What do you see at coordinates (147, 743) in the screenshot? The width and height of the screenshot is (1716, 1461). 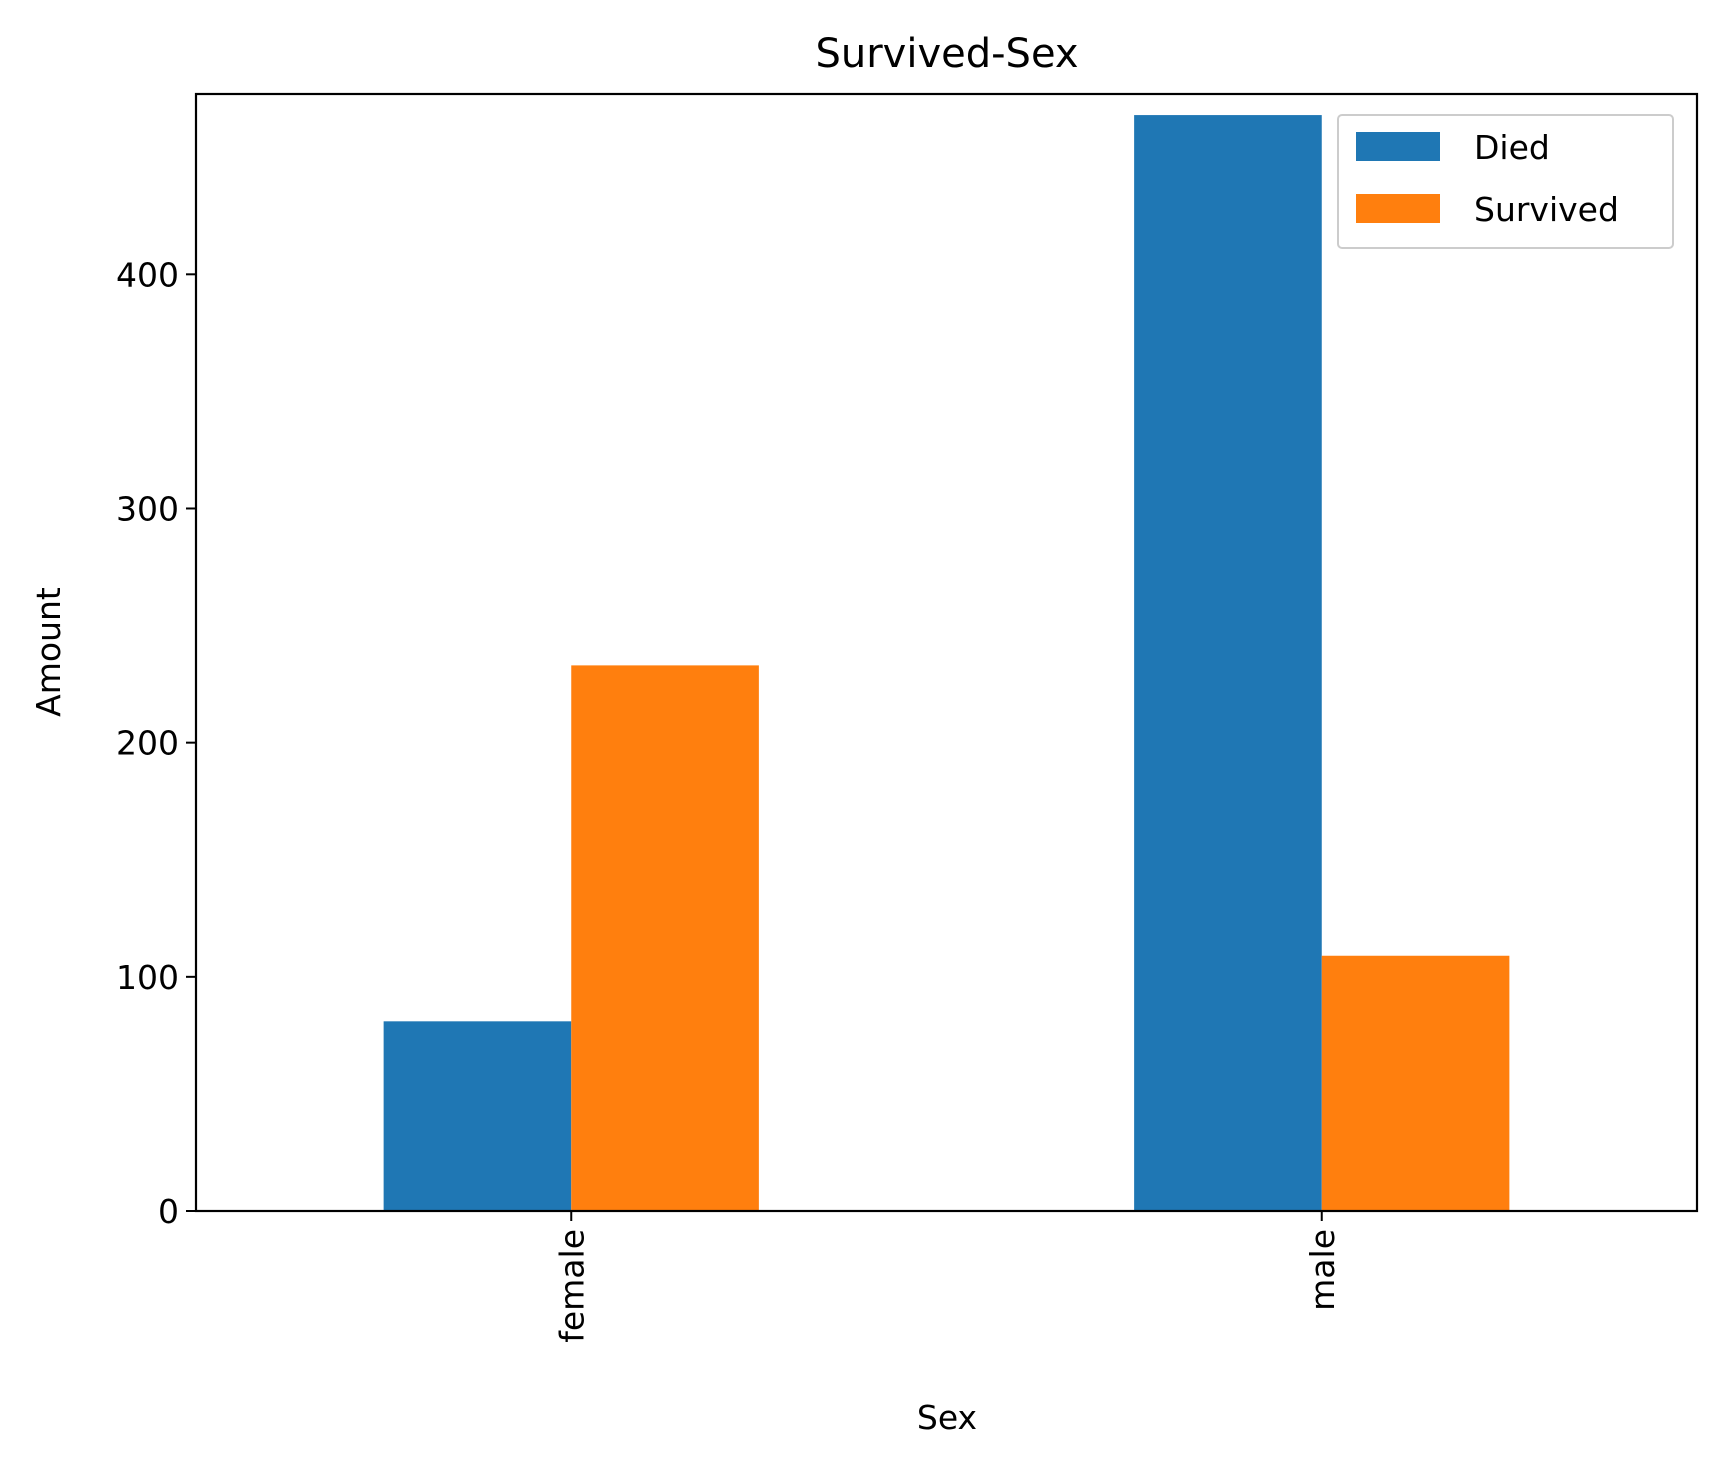 I see `y-tick-label: 200` at bounding box center [147, 743].